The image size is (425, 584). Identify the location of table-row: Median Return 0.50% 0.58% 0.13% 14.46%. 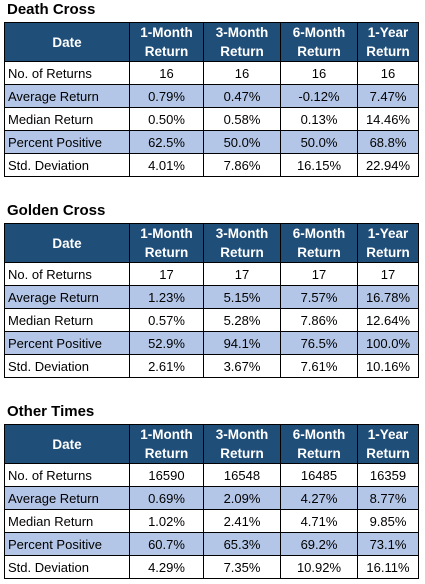
(211, 119).